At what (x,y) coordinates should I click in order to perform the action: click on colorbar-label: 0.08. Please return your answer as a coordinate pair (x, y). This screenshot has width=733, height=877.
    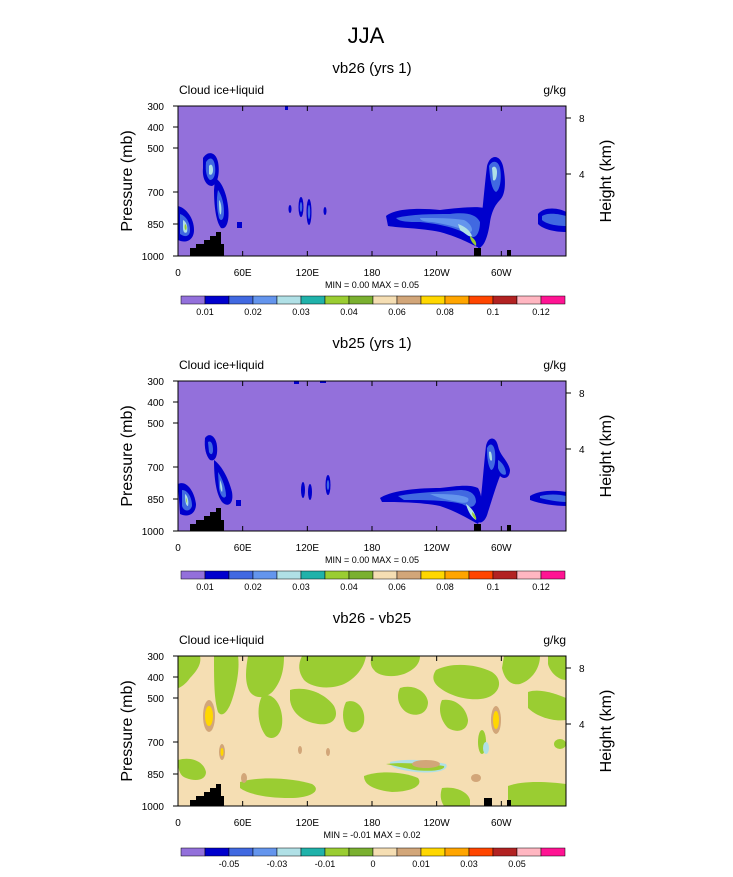
    Looking at the image, I should click on (445, 587).